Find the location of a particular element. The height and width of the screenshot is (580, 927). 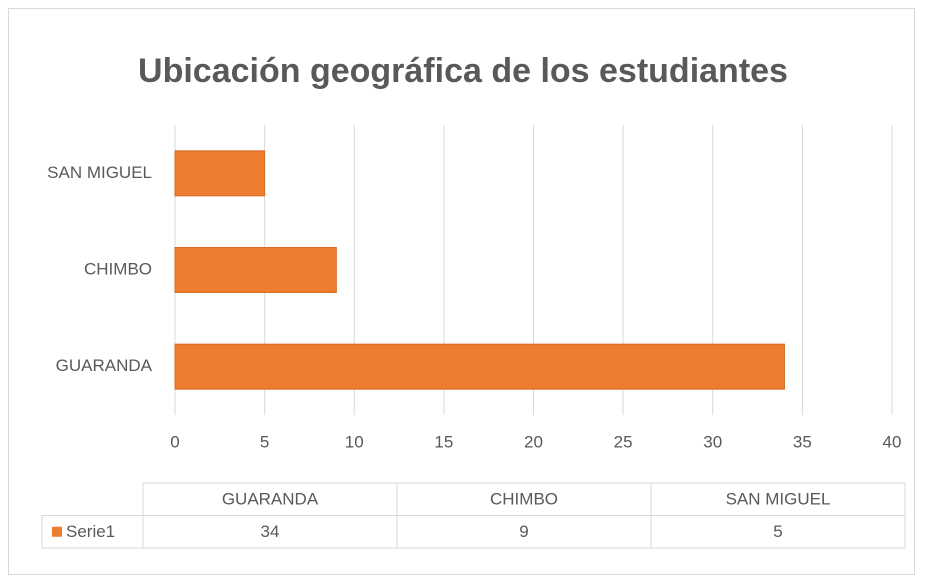

y-tick-label: CHIMBO is located at coordinates (118, 268).